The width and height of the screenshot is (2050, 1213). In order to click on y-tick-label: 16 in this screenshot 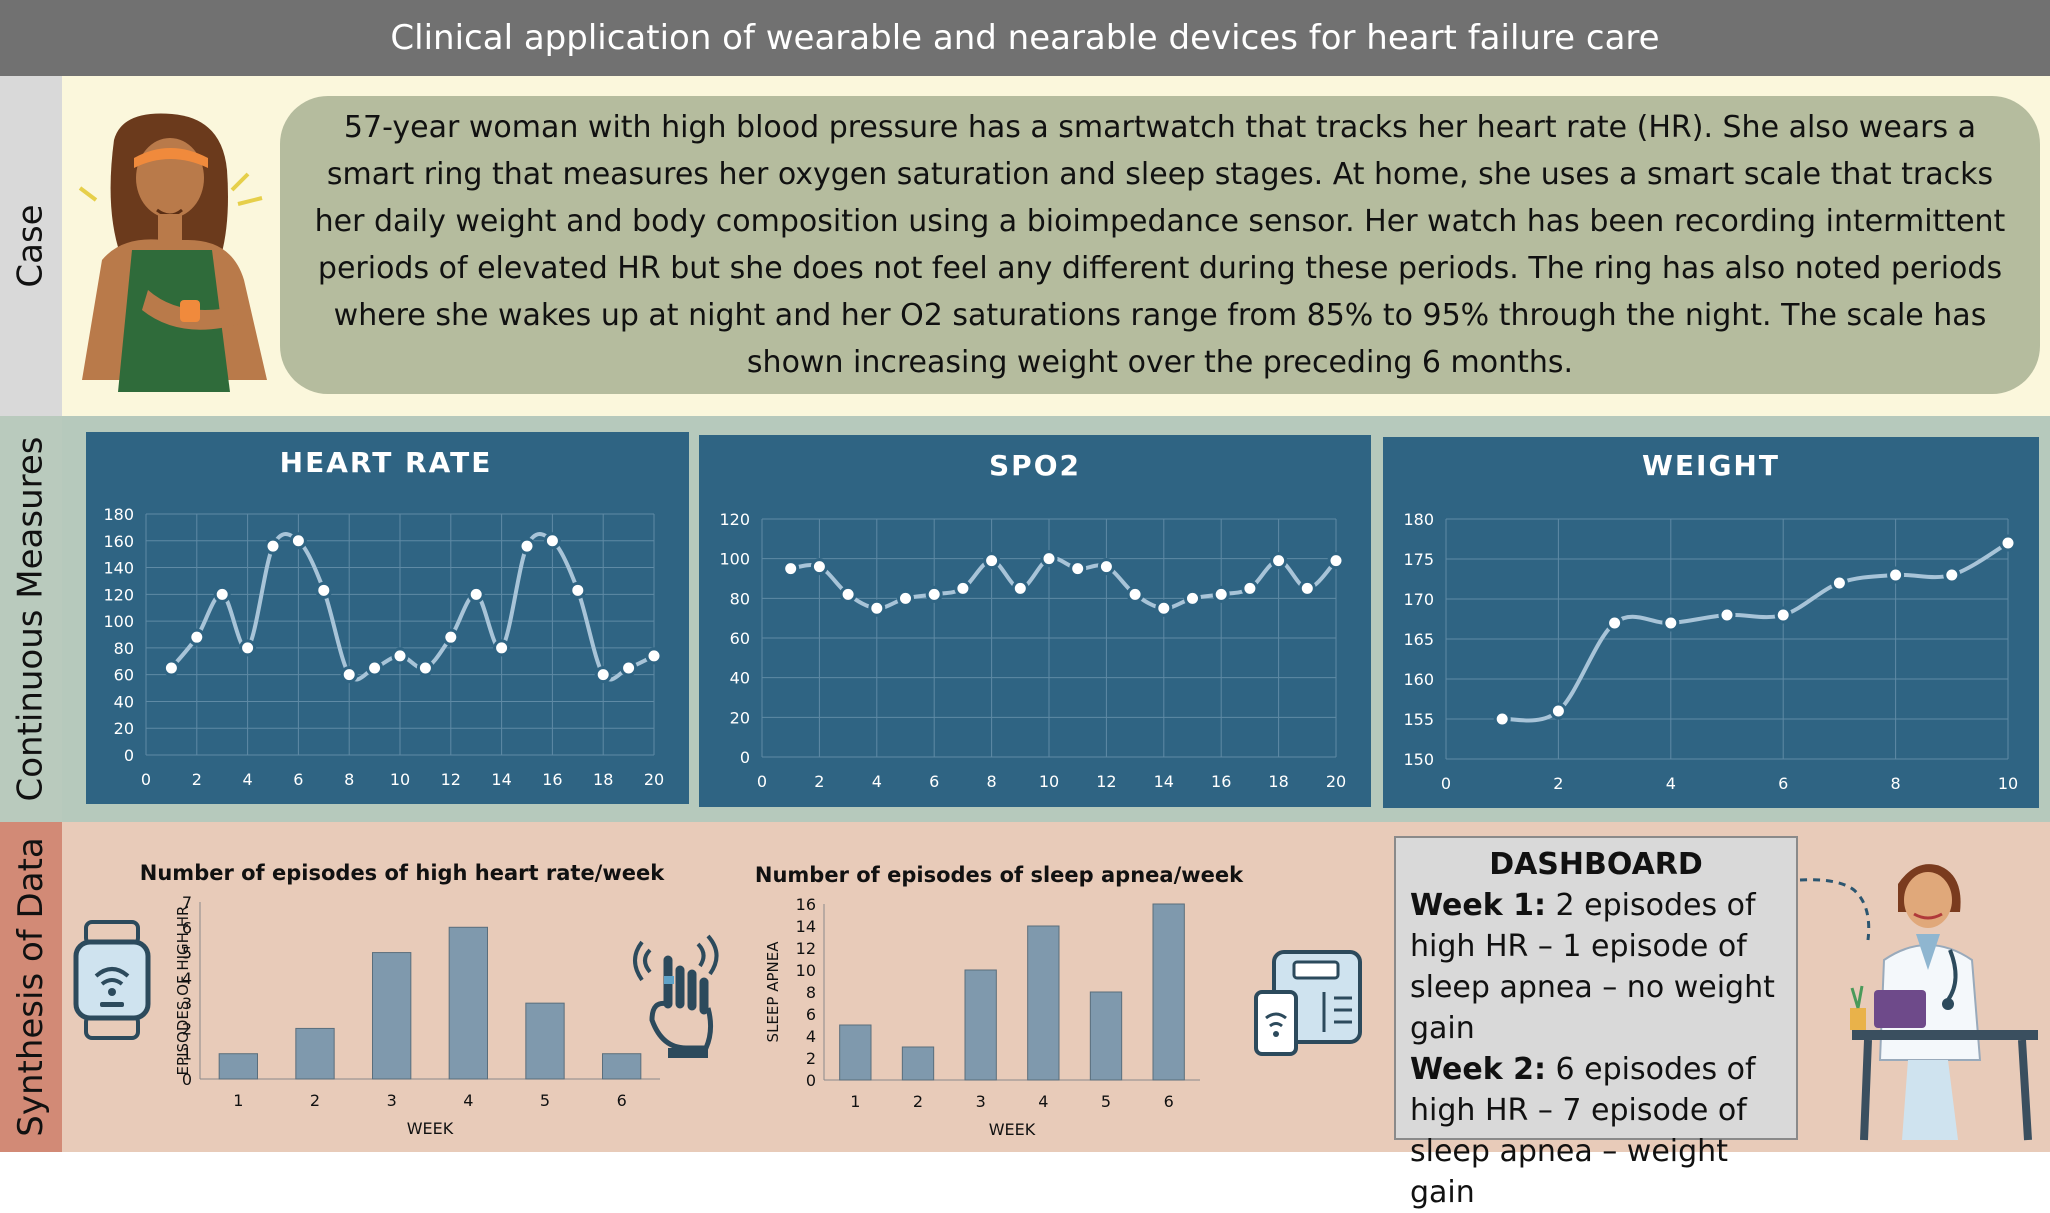, I will do `click(806, 904)`.